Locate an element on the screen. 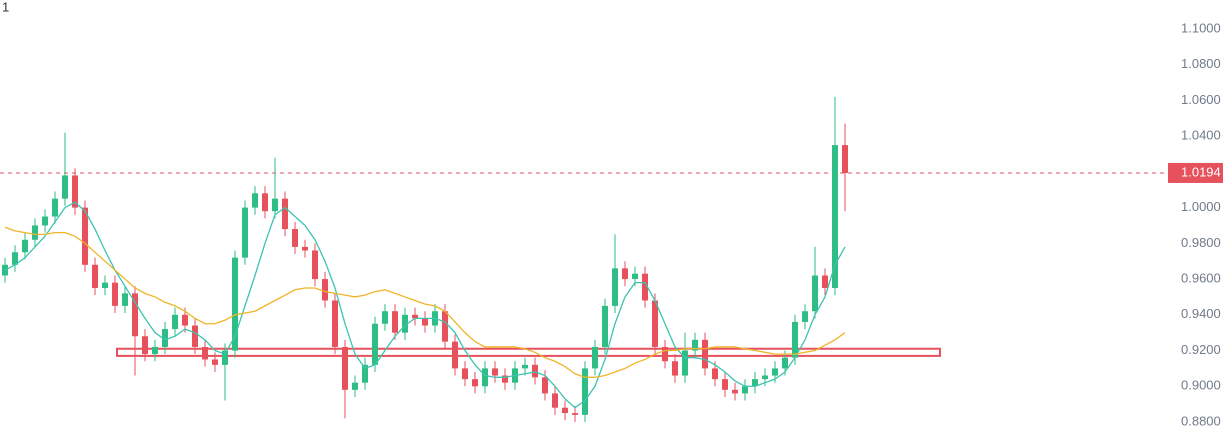 The height and width of the screenshot is (427, 1223). y-tick-label: 0.9000 is located at coordinates (1201, 385).